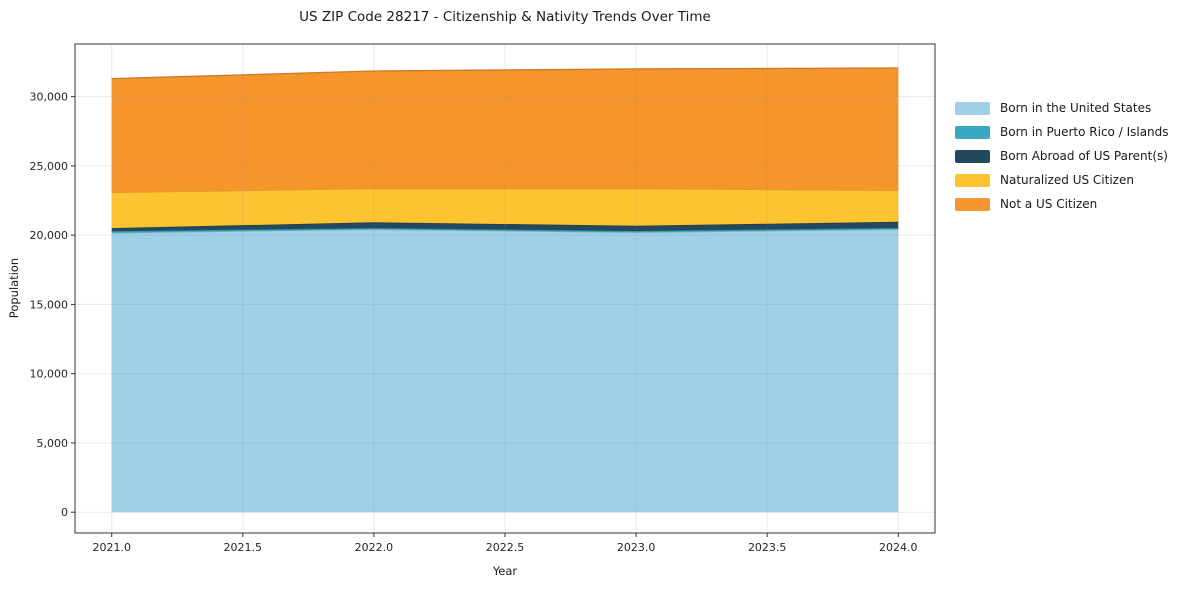 This screenshot has height=590, width=1189. What do you see at coordinates (1049, 204) in the screenshot?
I see `legend-label: Not a US Citizen` at bounding box center [1049, 204].